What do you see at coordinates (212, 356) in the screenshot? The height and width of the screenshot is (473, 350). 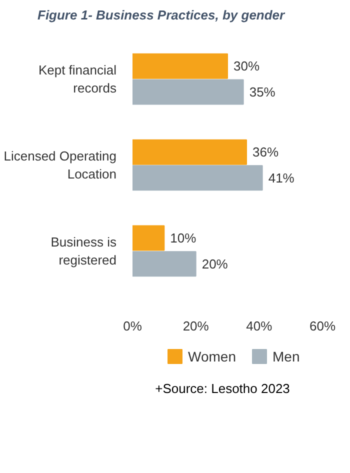 I see `legend-label: Women` at bounding box center [212, 356].